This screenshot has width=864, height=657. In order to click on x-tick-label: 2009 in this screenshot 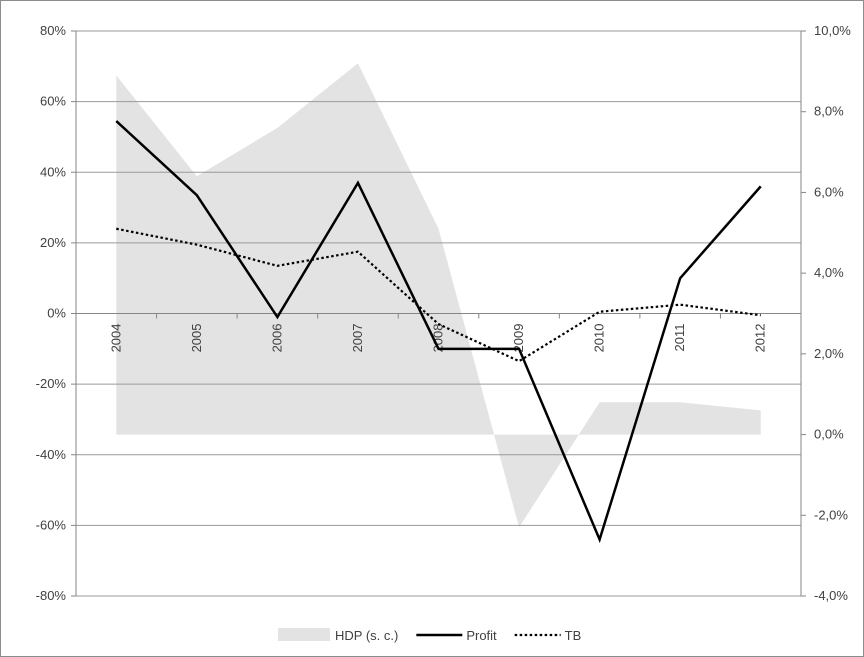, I will do `click(518, 338)`.